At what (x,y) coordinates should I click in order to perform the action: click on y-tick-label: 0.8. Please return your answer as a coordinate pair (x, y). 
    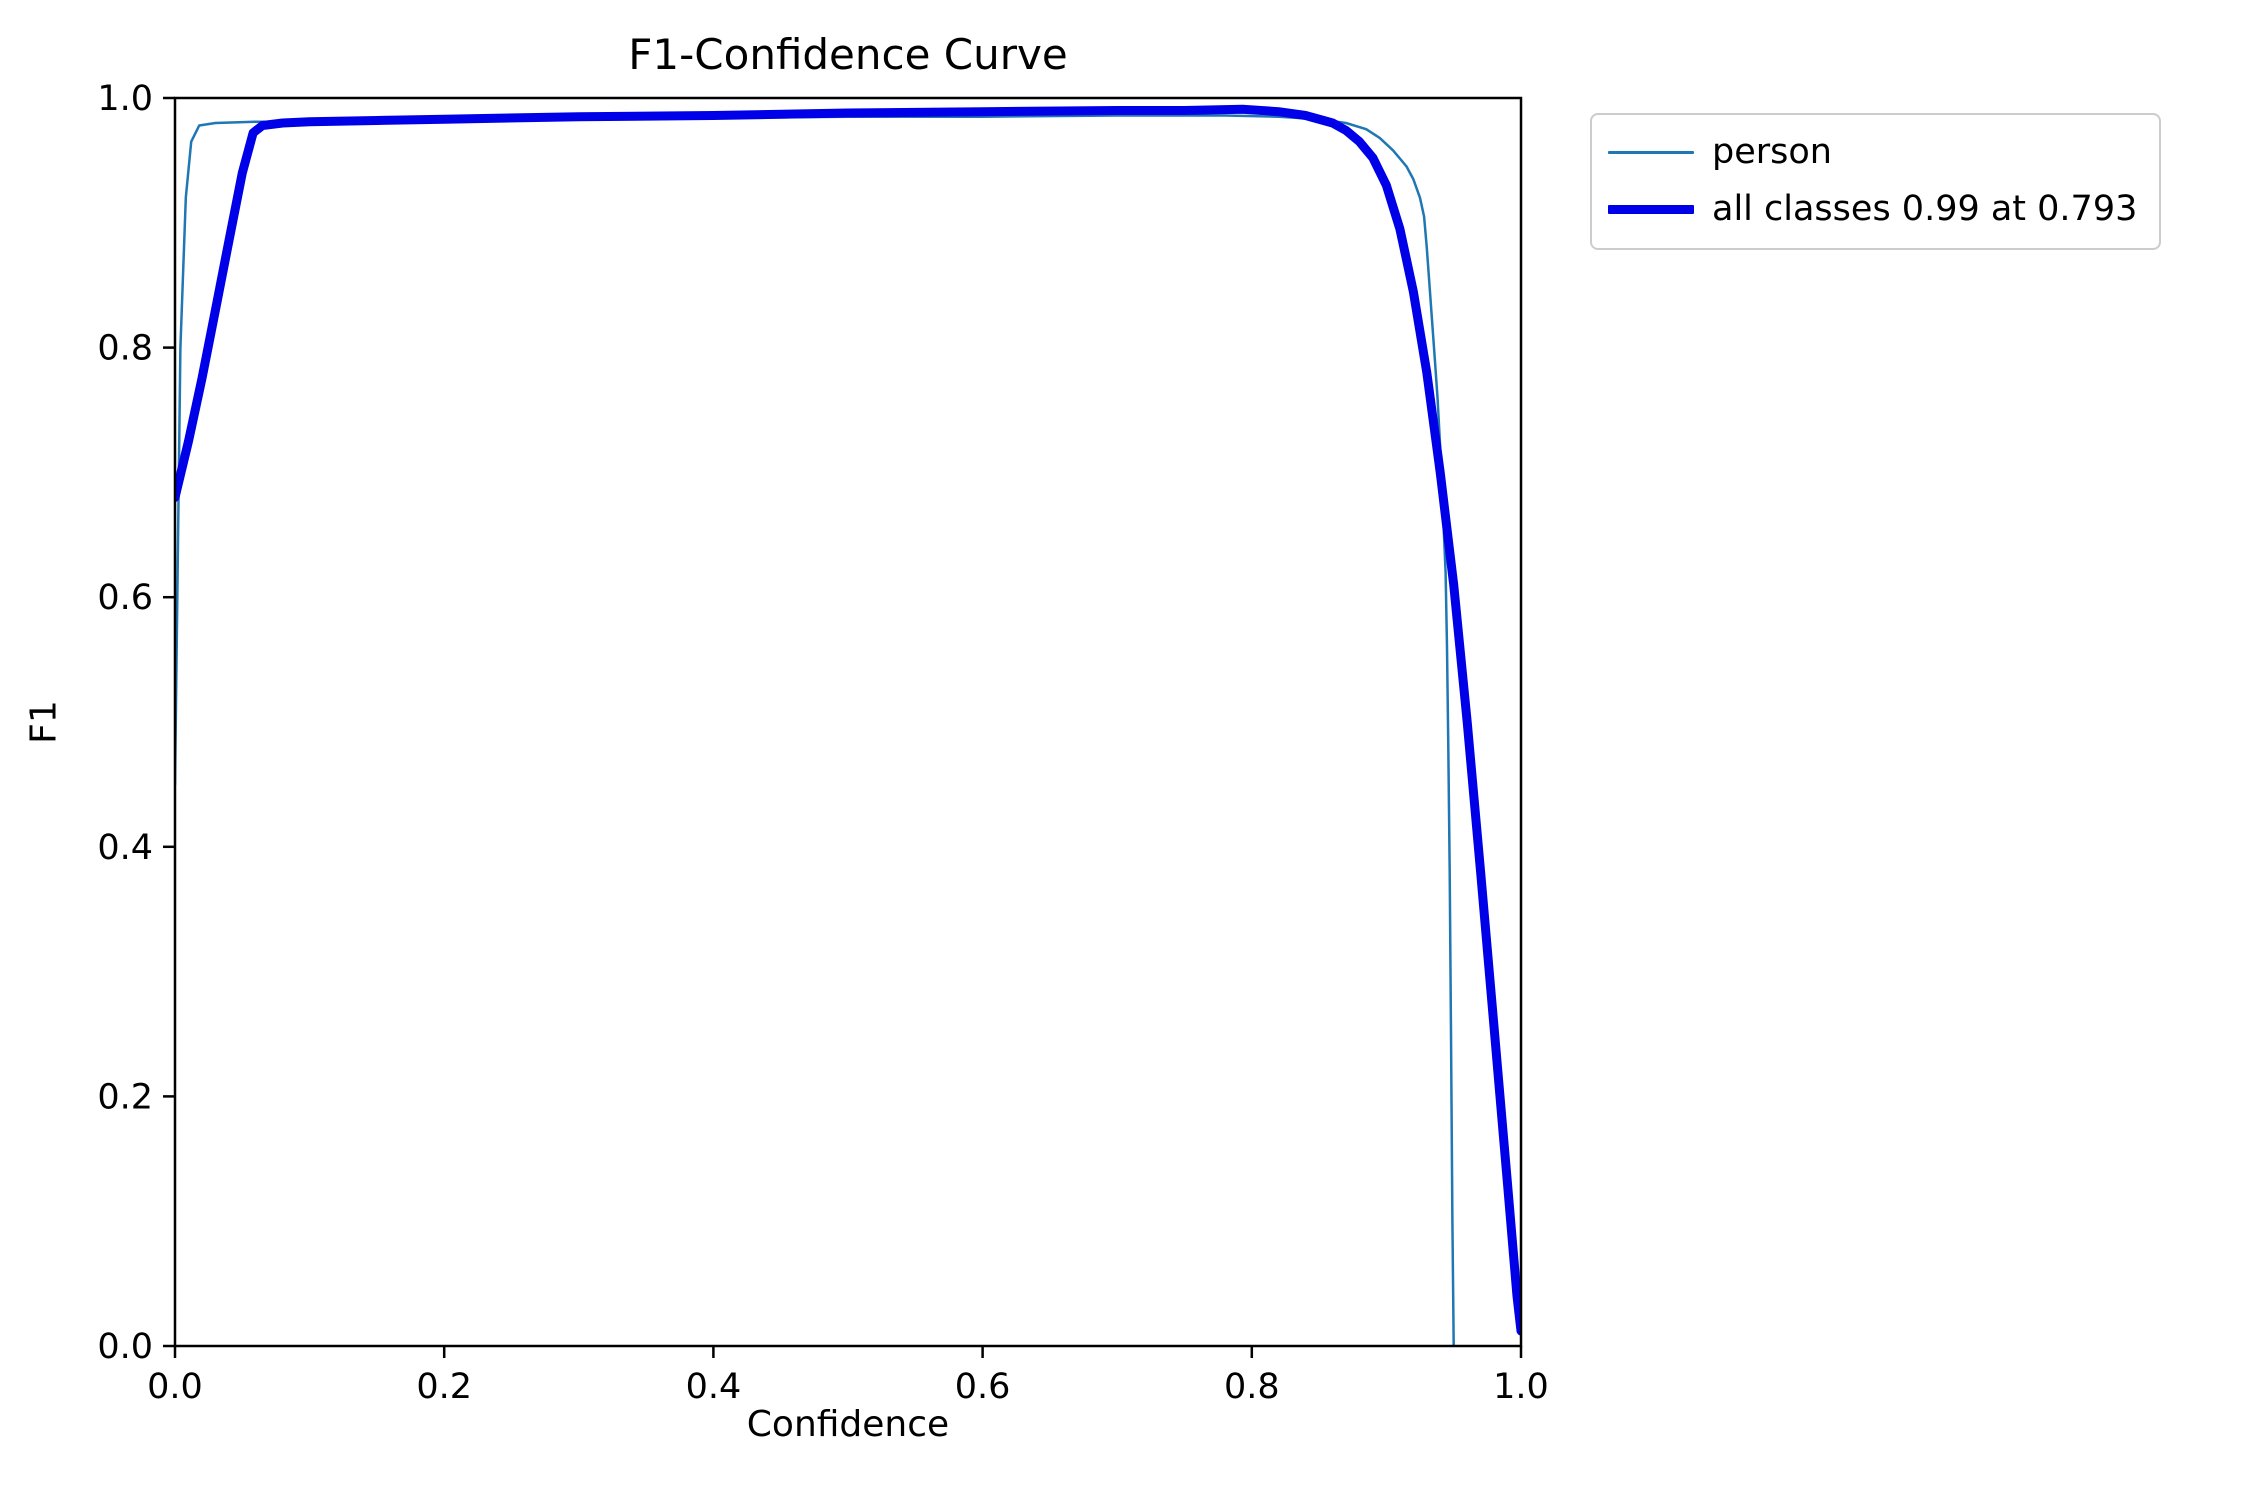
    Looking at the image, I should click on (125, 349).